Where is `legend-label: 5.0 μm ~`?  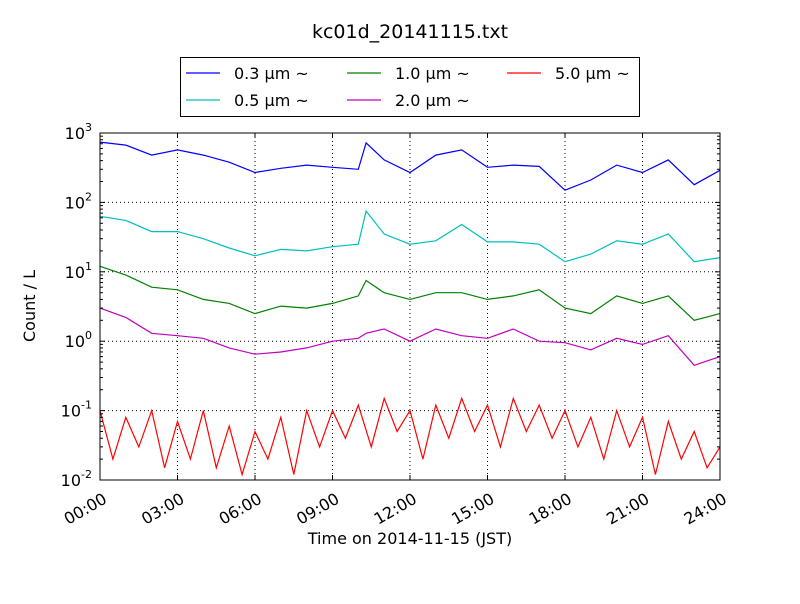 legend-label: 5.0 μm ~ is located at coordinates (592, 73).